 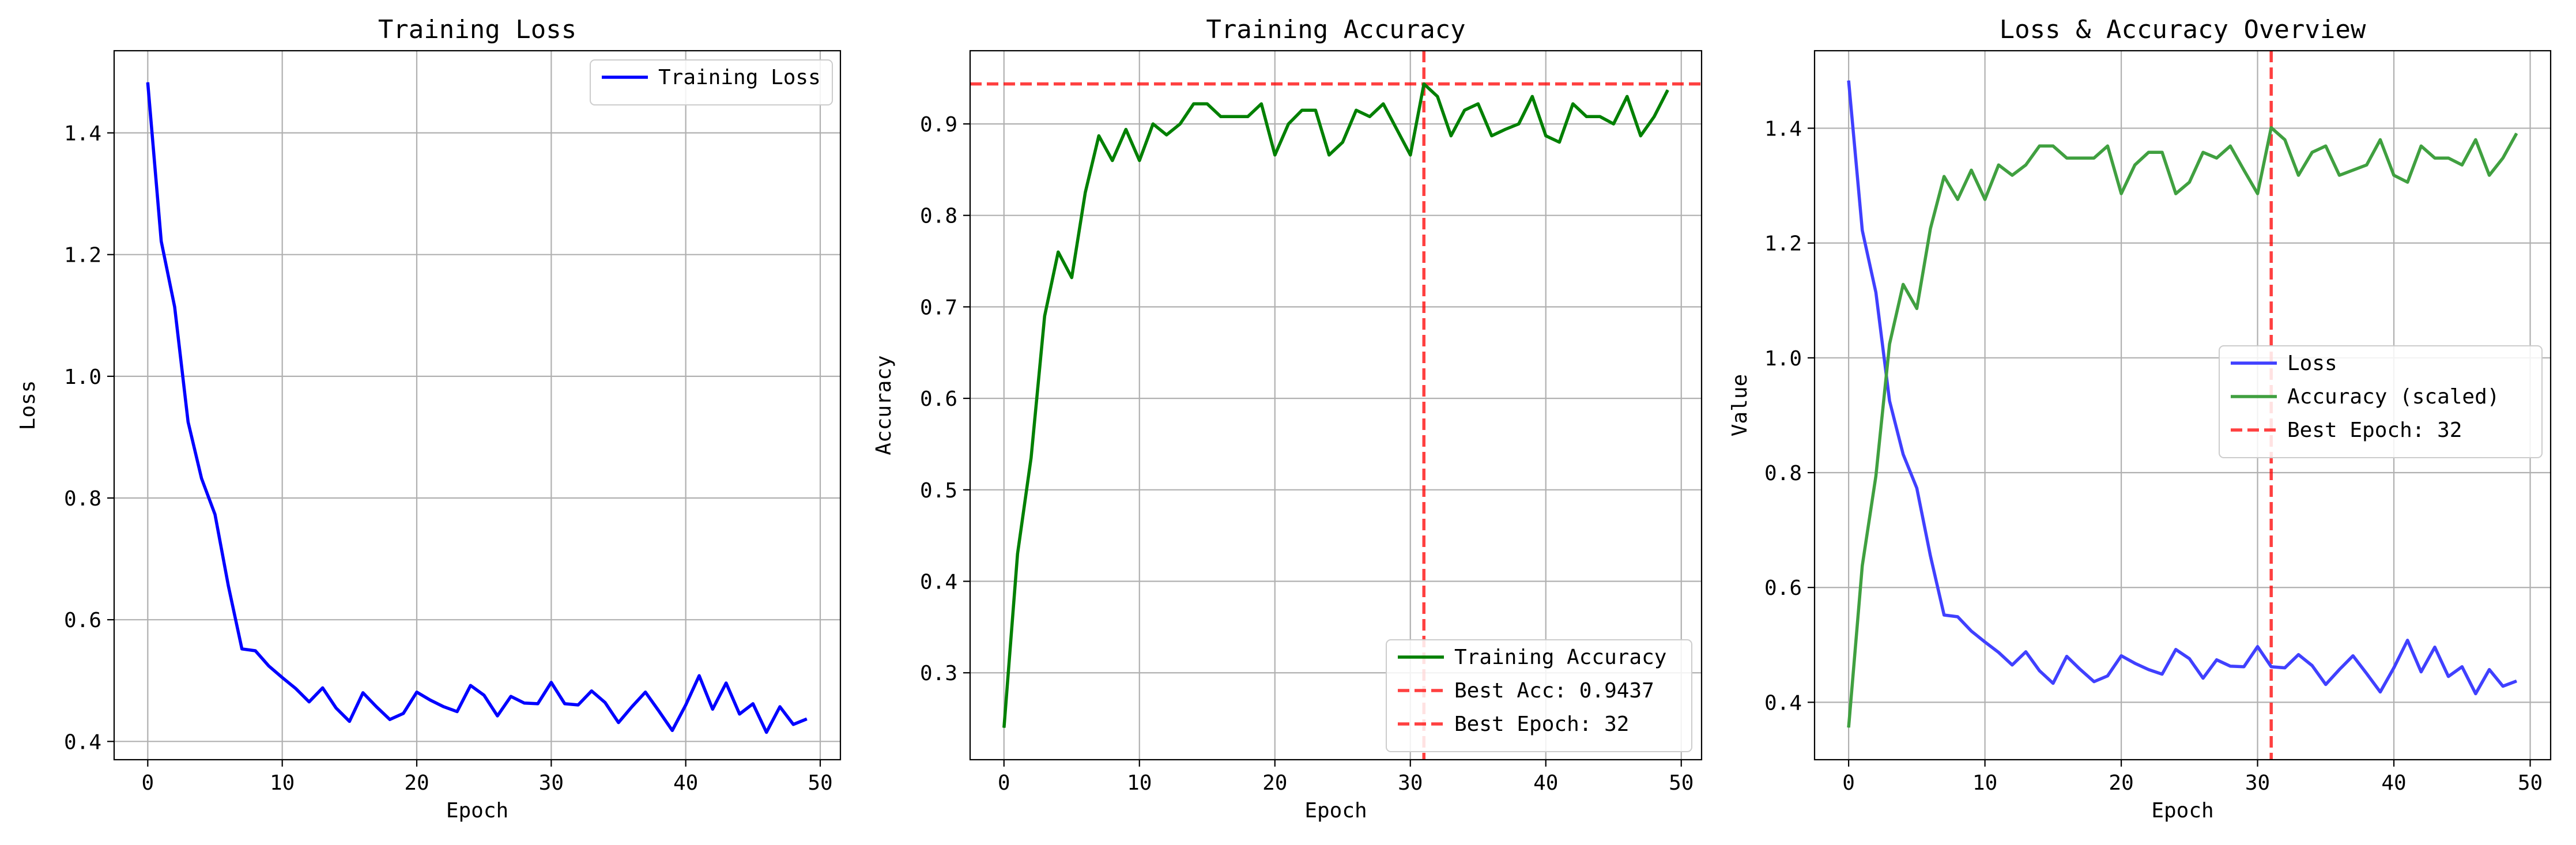 What do you see at coordinates (938, 307) in the screenshot?
I see `y-tick-label: 0.7` at bounding box center [938, 307].